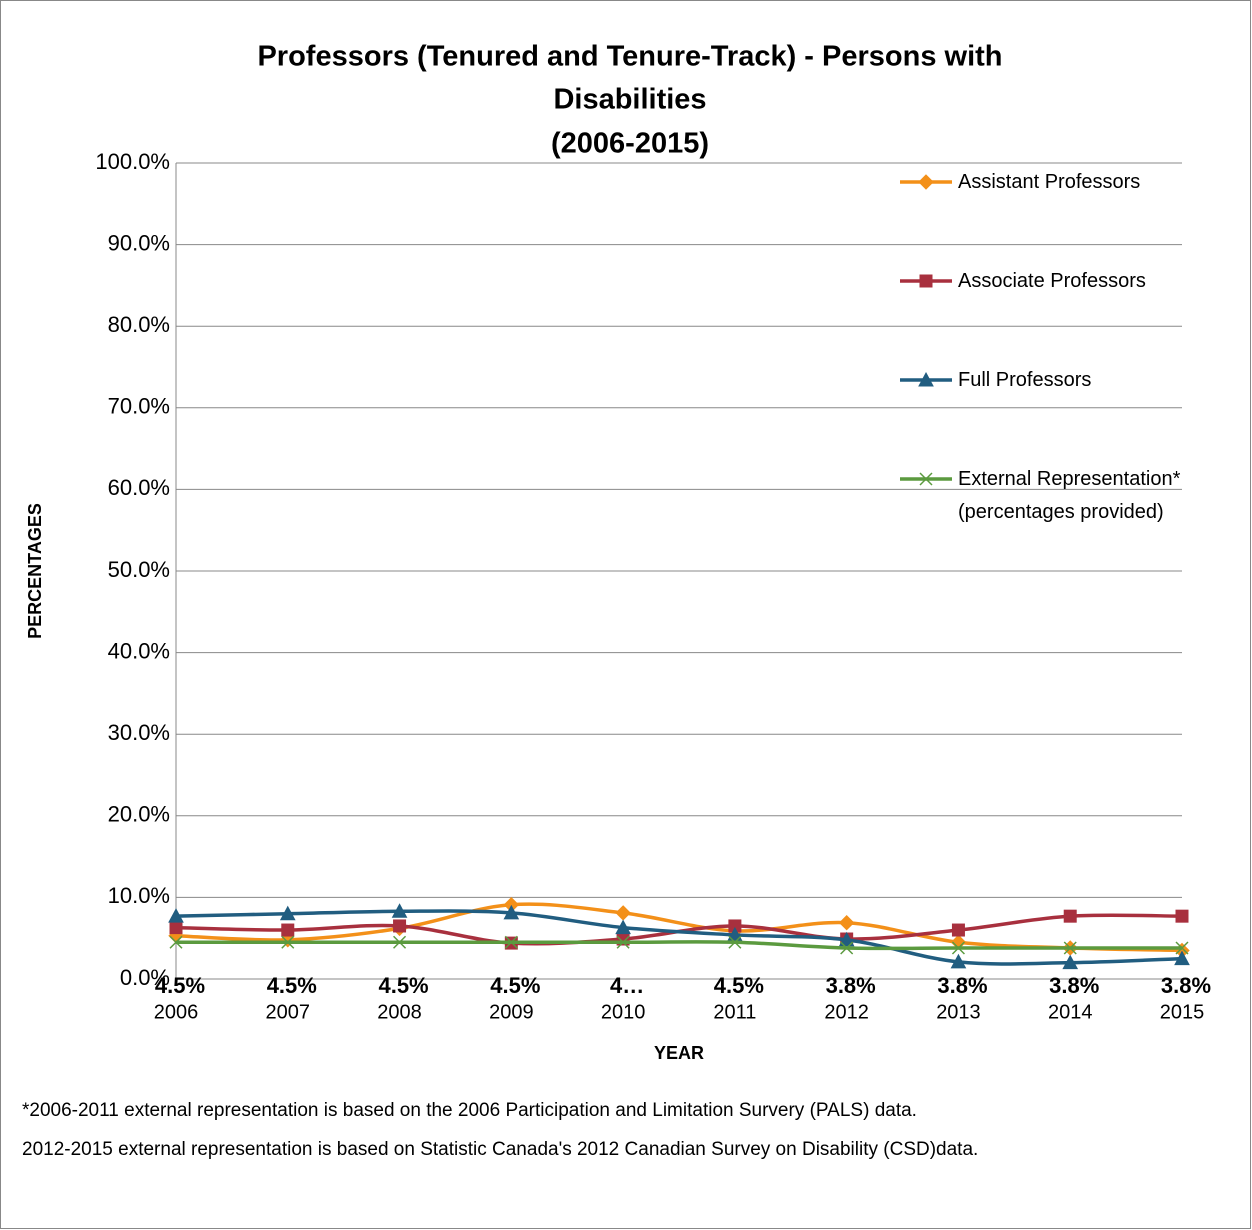  Describe the element at coordinates (630, 144) in the screenshot. I see `chart-title: (2006-2015)` at that location.